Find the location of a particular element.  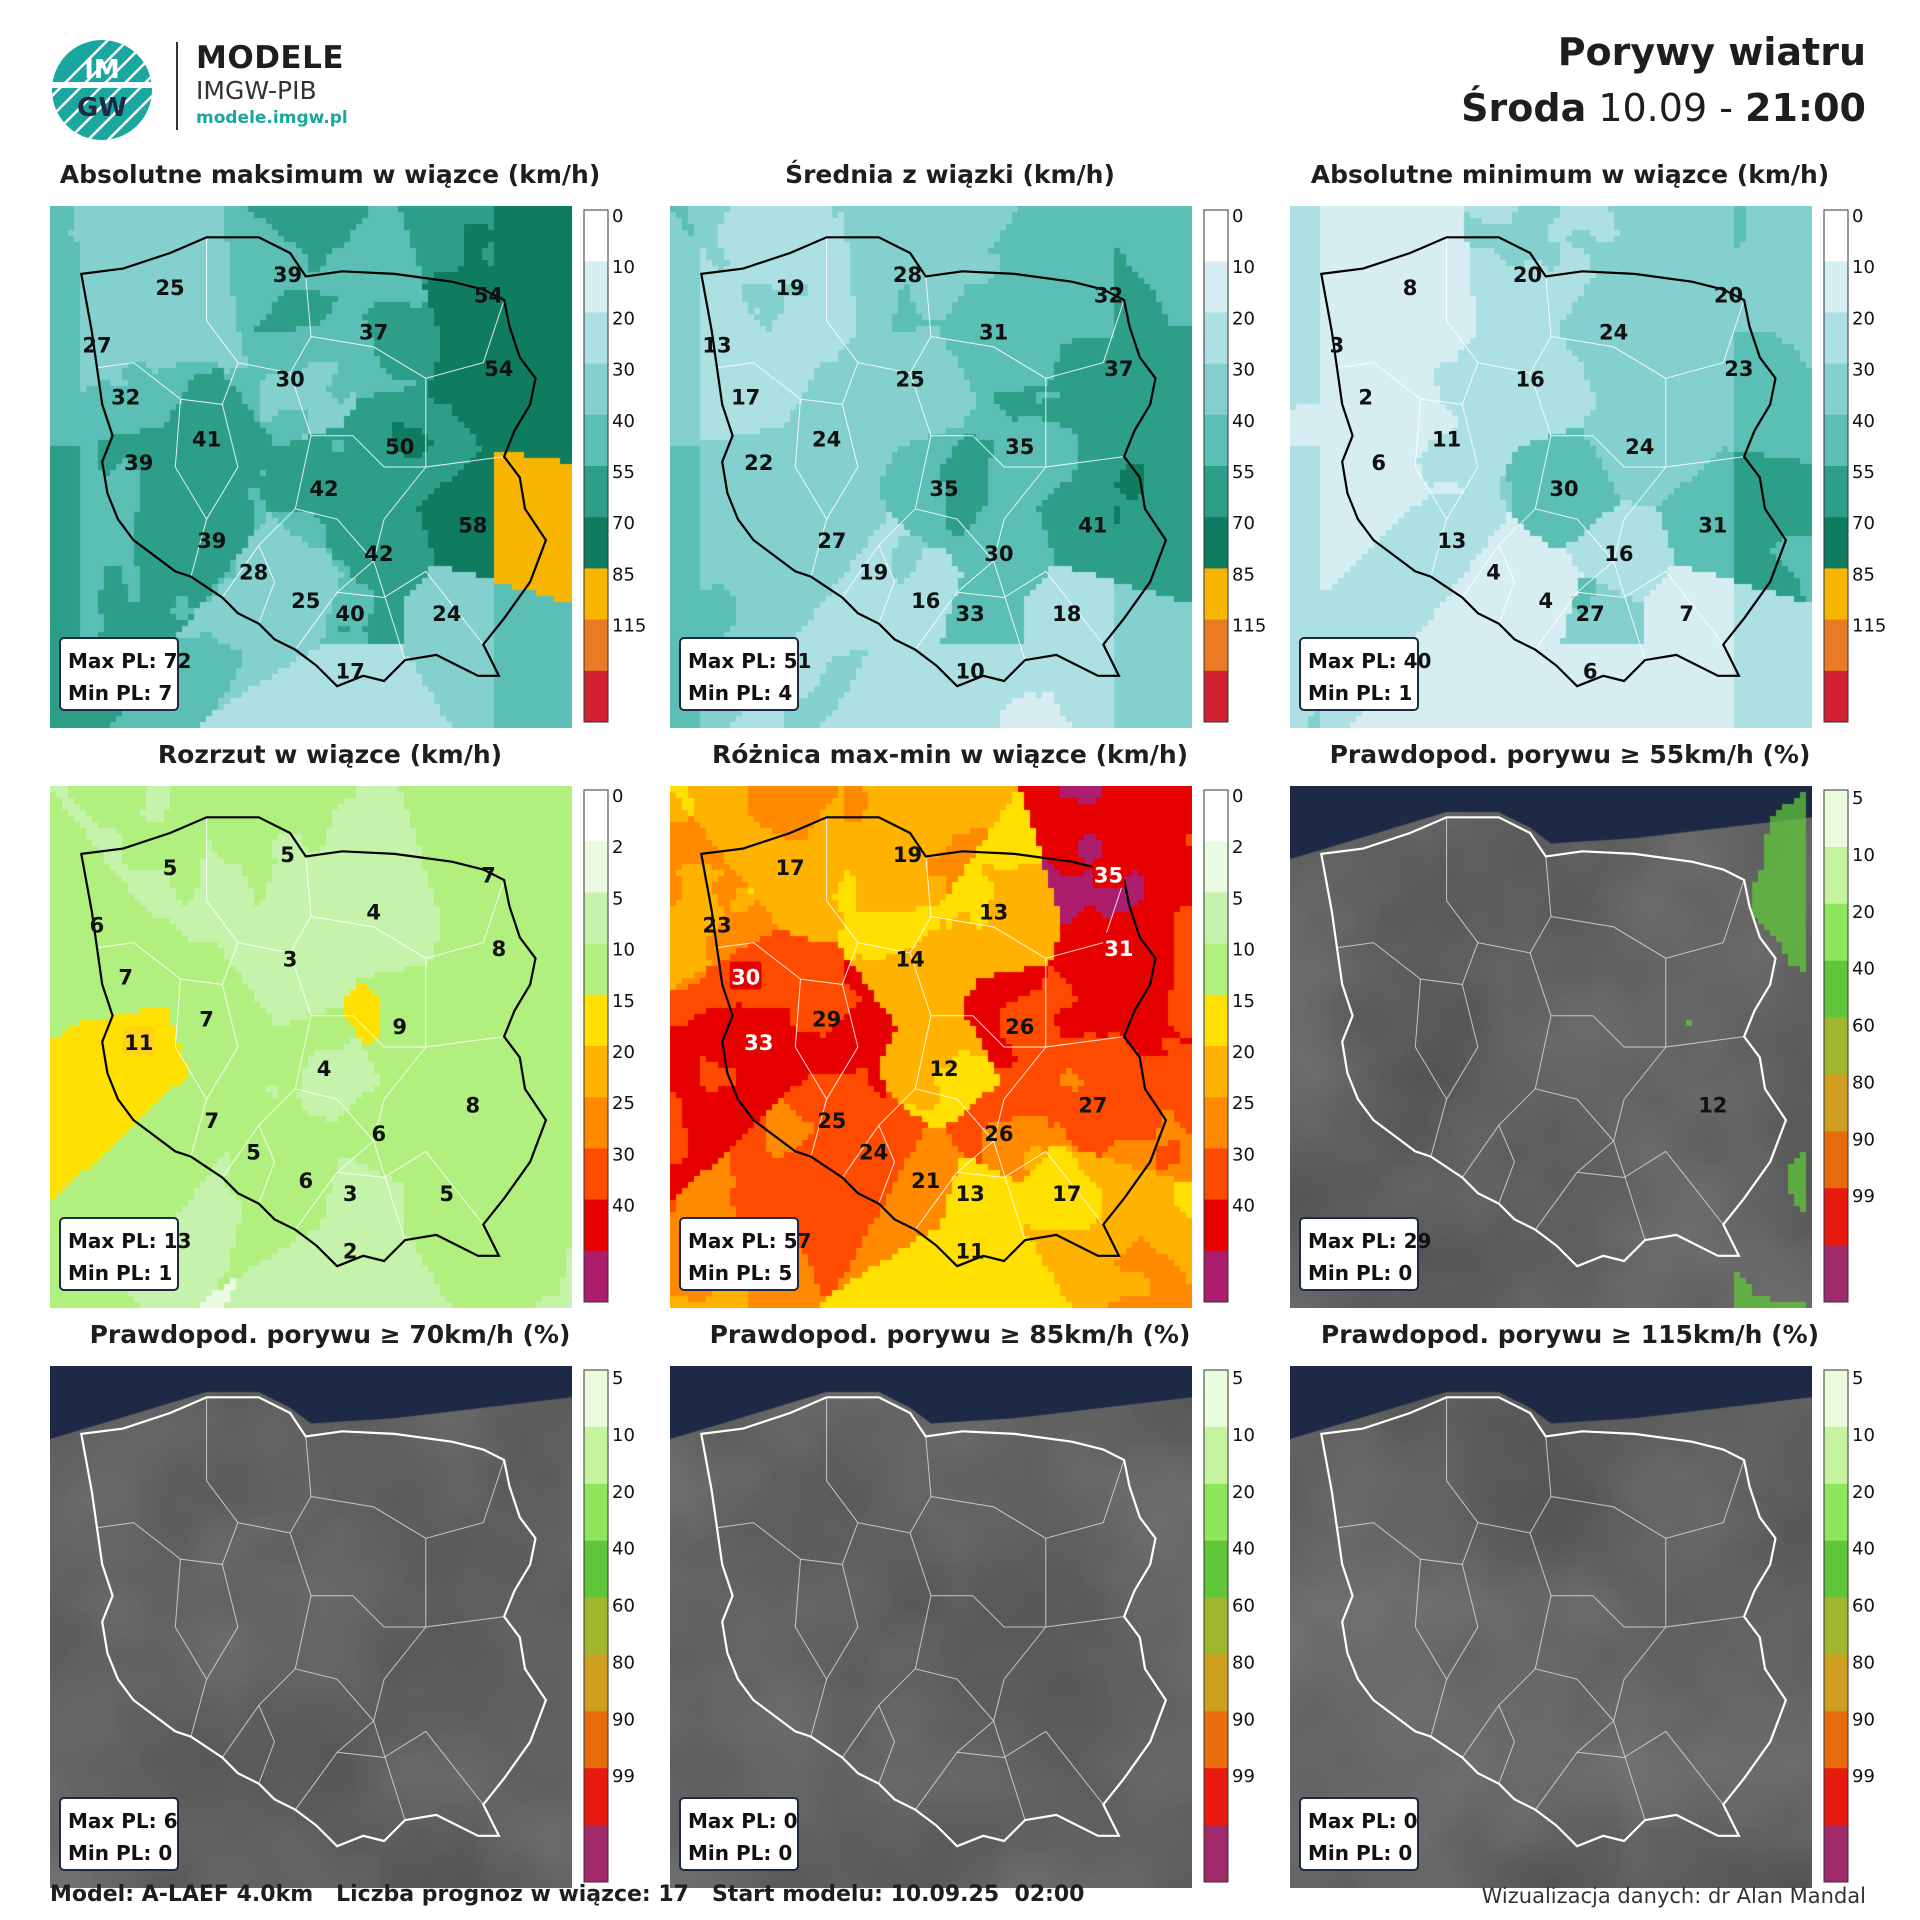

forecast-map: Max PL: 6 Min PL: 0 is located at coordinates (311, 1627).